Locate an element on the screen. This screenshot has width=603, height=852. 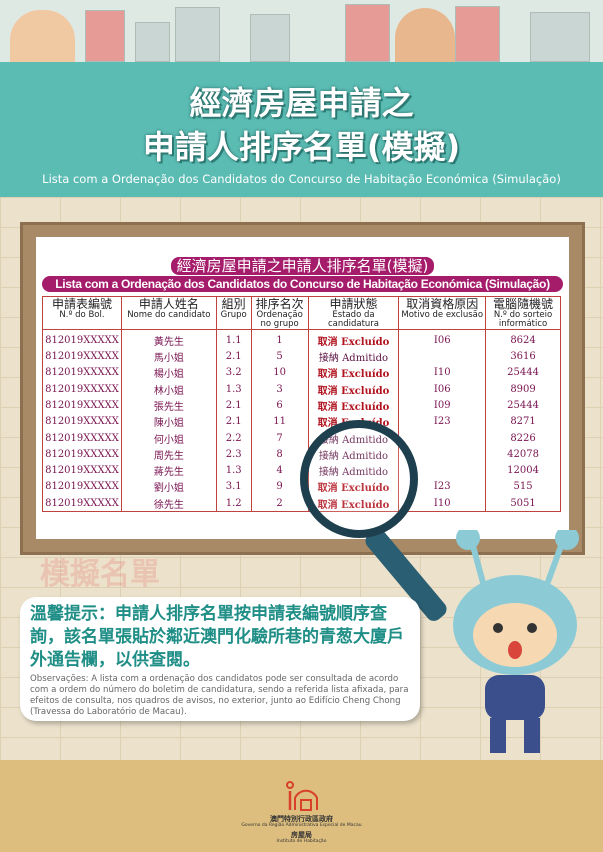
gov-name-zh: 澳門特別行政區政府 is located at coordinates (301, 819).